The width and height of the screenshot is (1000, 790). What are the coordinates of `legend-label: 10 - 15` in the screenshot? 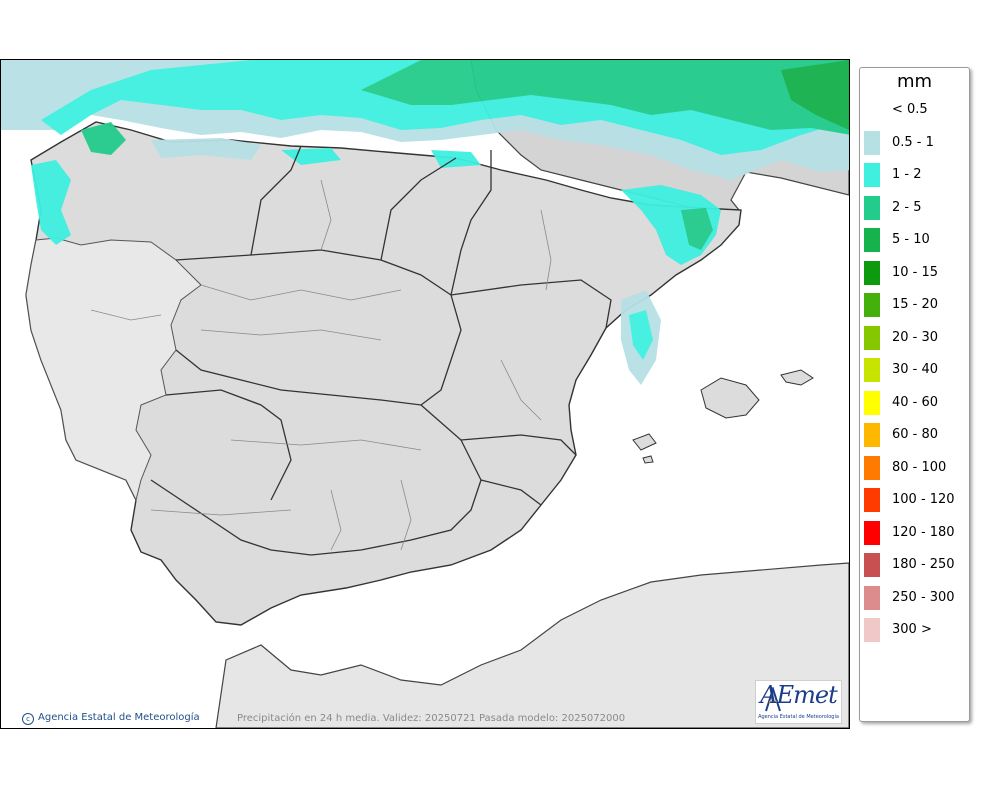 It's located at (915, 272).